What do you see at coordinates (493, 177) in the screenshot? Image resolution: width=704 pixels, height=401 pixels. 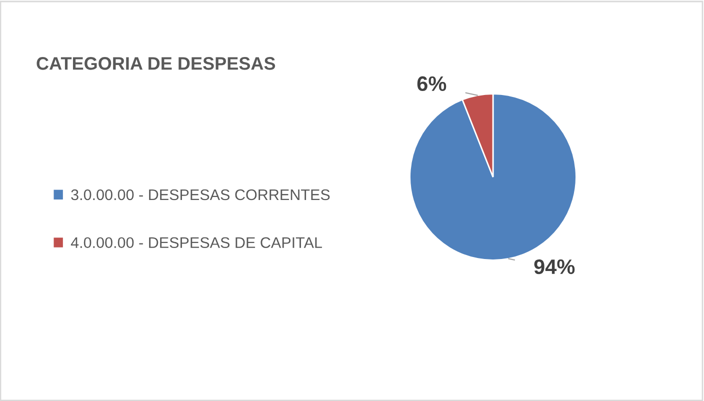 I see `pie-slice` at bounding box center [493, 177].